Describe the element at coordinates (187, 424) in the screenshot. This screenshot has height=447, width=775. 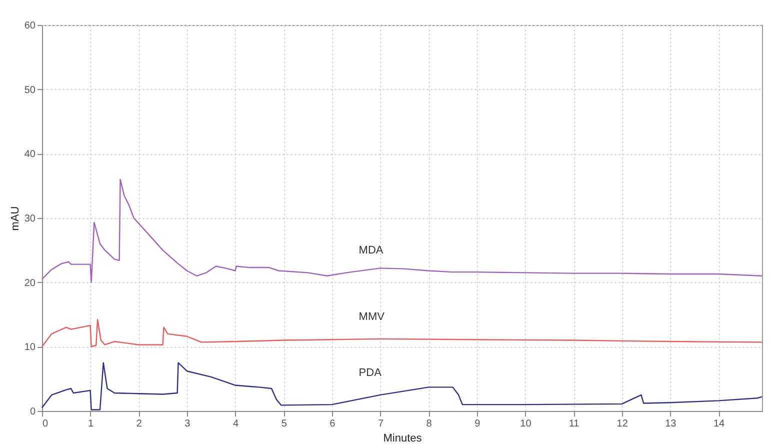
I see `x-tick-label: 3` at that location.